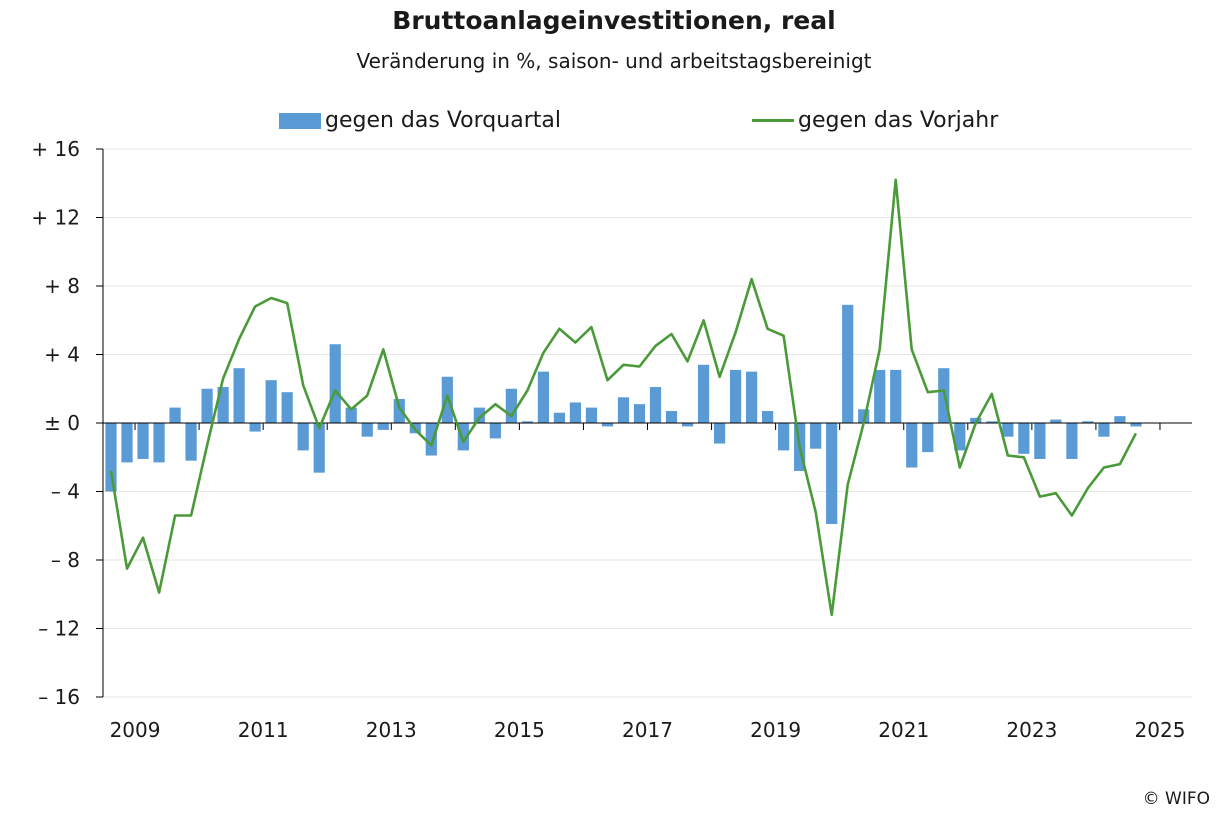 Image resolution: width=1228 pixels, height=815 pixels. Describe the element at coordinates (443, 120) in the screenshot. I see `legend-bar-label: gegen das Vorquartal` at that location.